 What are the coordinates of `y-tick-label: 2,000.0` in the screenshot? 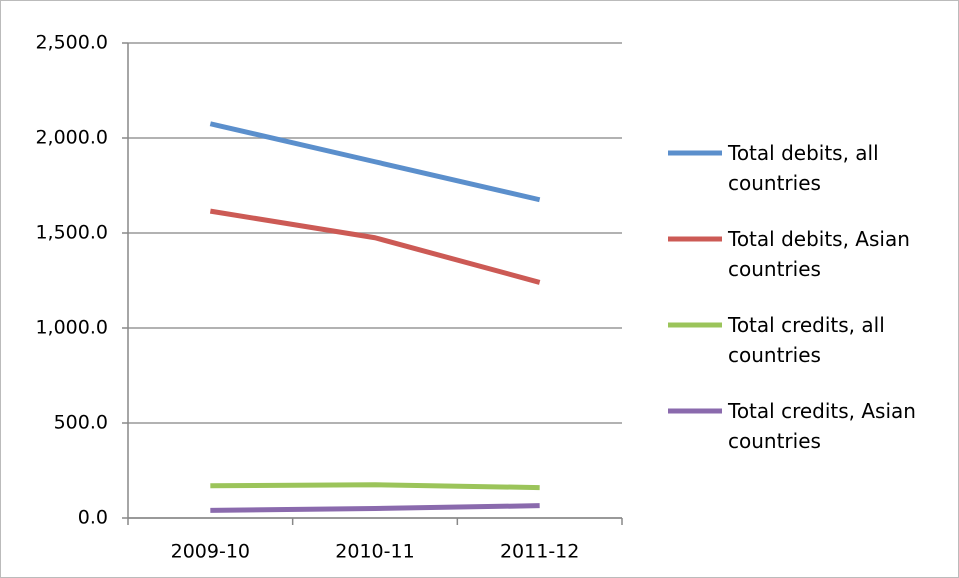 It's located at (71, 138).